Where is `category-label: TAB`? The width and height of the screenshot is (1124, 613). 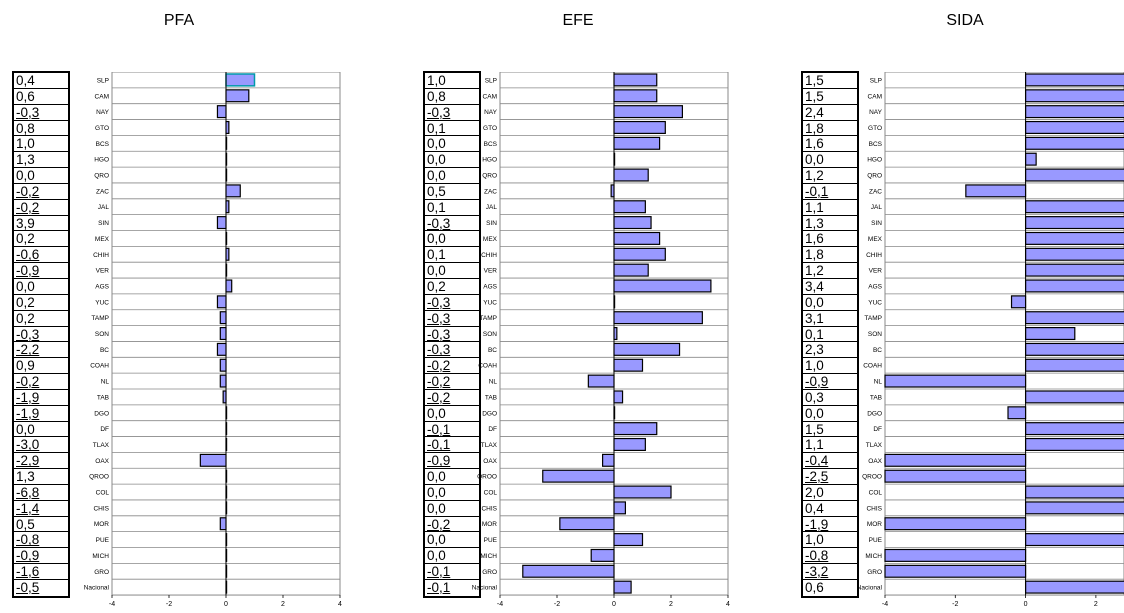
category-label: TAB is located at coordinates (491, 397).